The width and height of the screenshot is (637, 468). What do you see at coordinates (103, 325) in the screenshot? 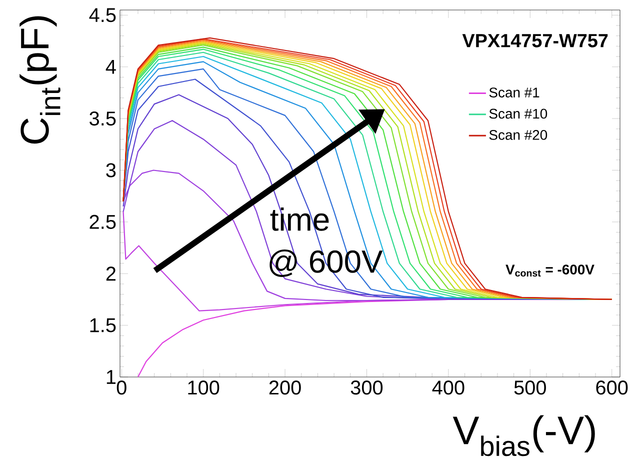
I see `y-tick-label: 1.5` at bounding box center [103, 325].